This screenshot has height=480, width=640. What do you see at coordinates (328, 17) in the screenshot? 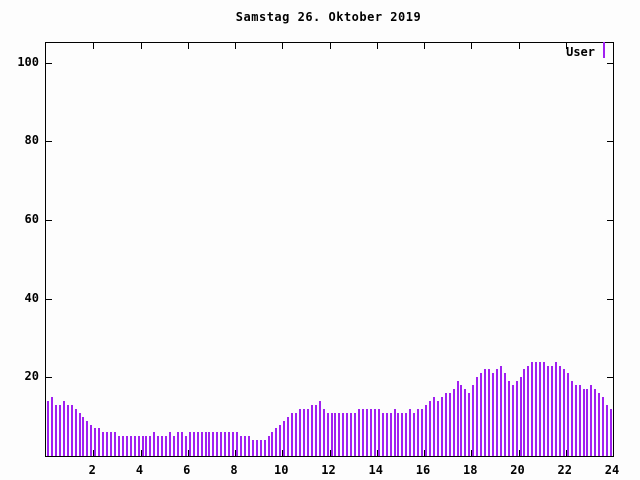
I see `chart-title: Samstag 26. Oktober 2019` at bounding box center [328, 17].